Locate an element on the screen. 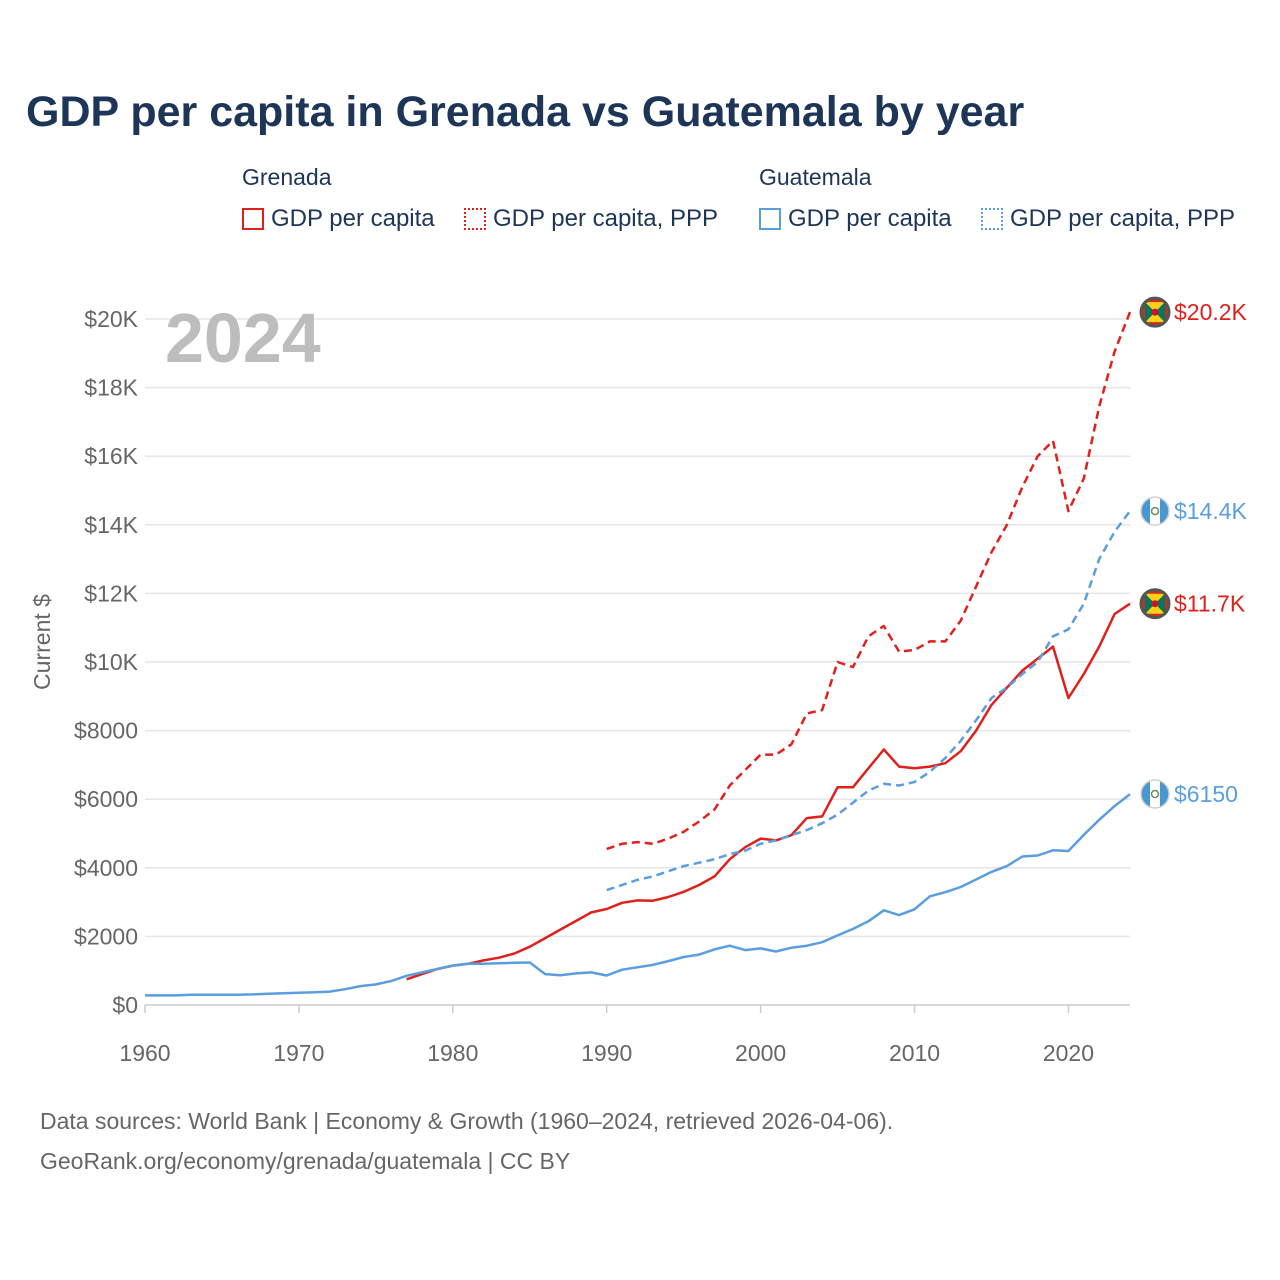 The image size is (1280, 1280). x-tick-label: 2020 is located at coordinates (1068, 1053).